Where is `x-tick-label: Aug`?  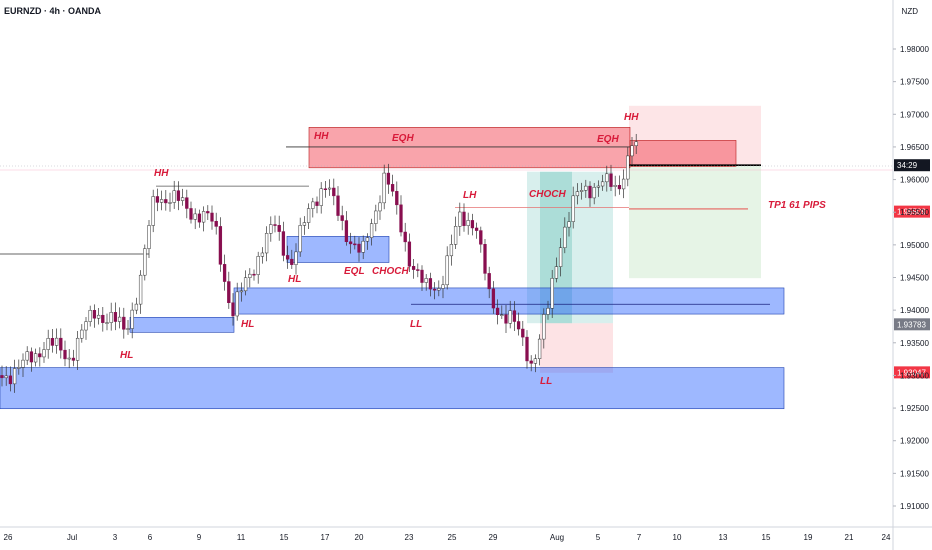 x-tick-label: Aug is located at coordinates (557, 537).